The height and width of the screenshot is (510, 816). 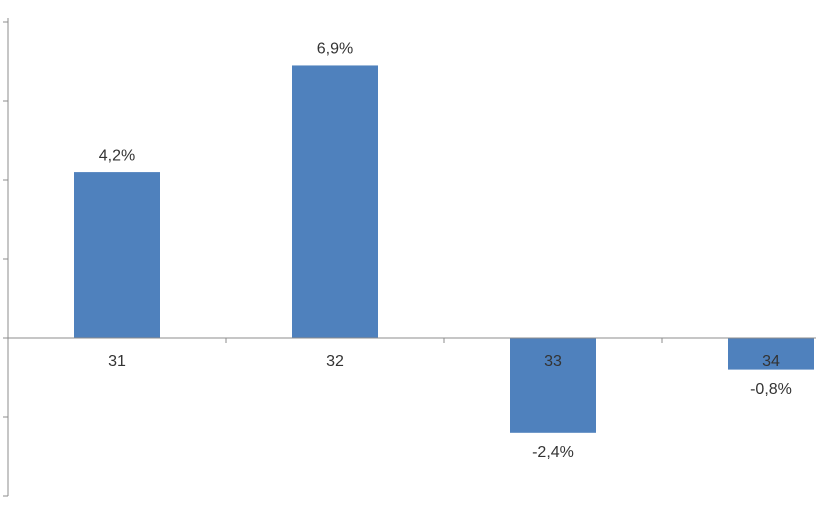 What do you see at coordinates (771, 389) in the screenshot?
I see `data-label: -0,8%` at bounding box center [771, 389].